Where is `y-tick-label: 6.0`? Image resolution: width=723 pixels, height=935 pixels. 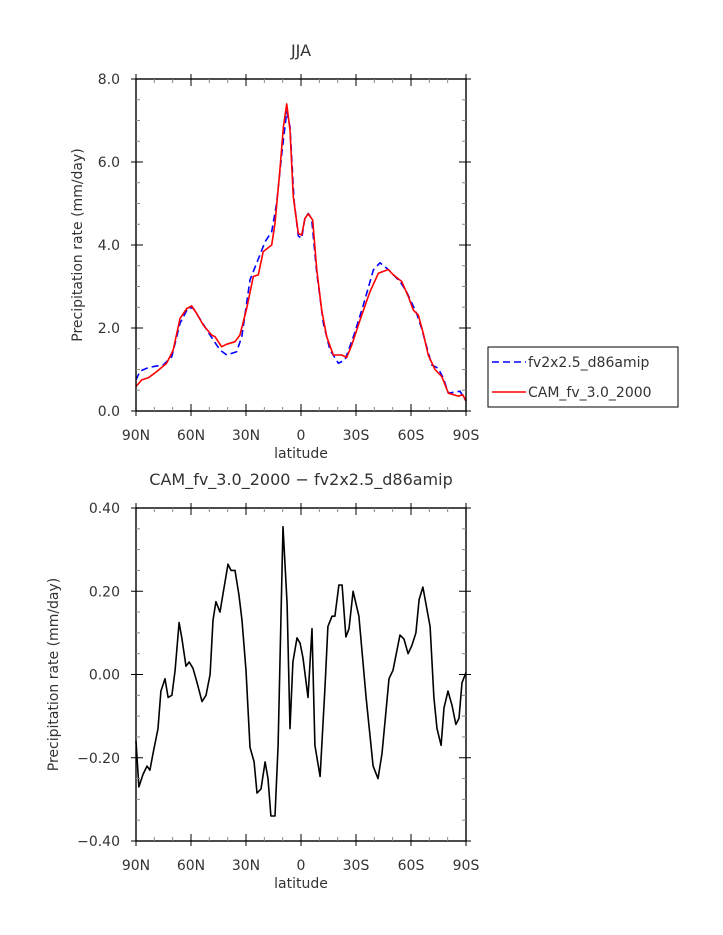
y-tick-label: 6.0 is located at coordinates (109, 163).